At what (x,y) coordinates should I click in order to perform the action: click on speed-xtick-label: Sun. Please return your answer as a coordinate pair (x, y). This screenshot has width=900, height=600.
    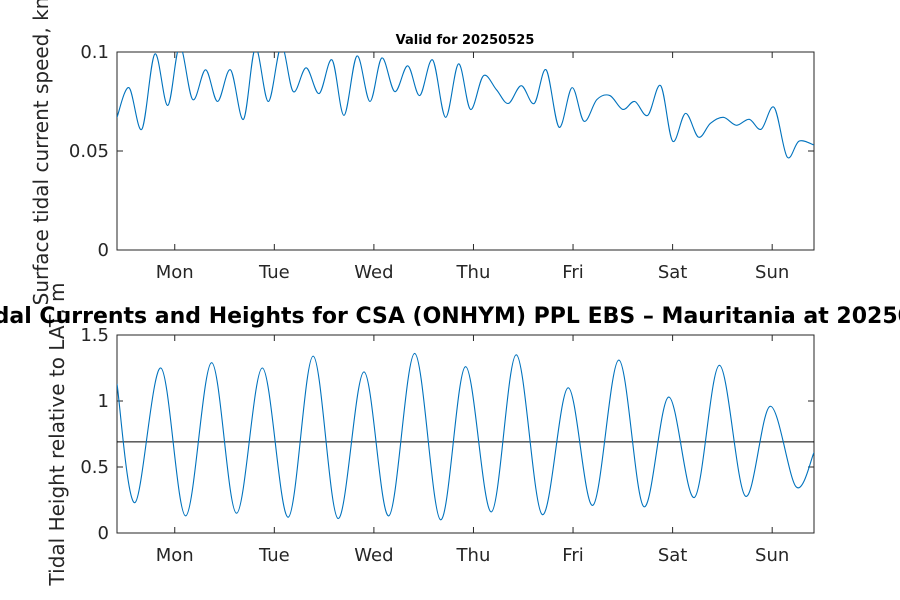
    Looking at the image, I should click on (772, 272).